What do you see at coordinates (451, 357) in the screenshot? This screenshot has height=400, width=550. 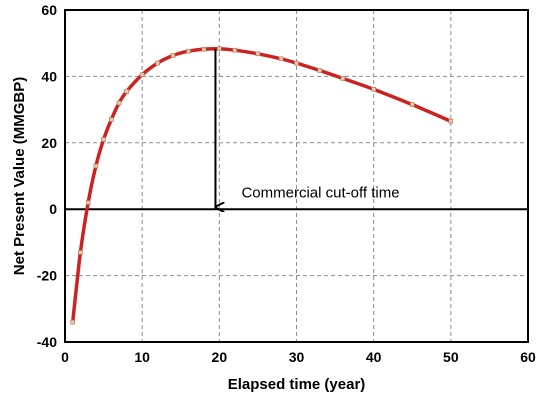 I see `x-tick-label: 50` at bounding box center [451, 357].